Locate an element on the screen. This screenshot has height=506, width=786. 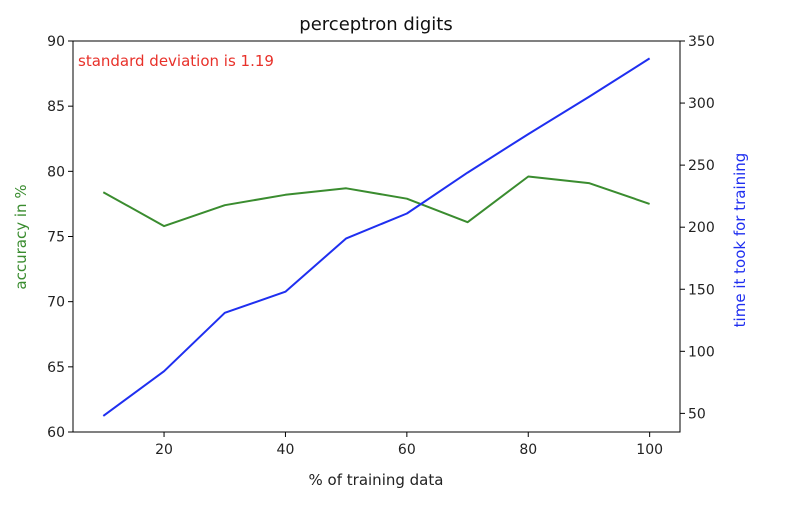
right-y-tick-label: 50 is located at coordinates (697, 414).